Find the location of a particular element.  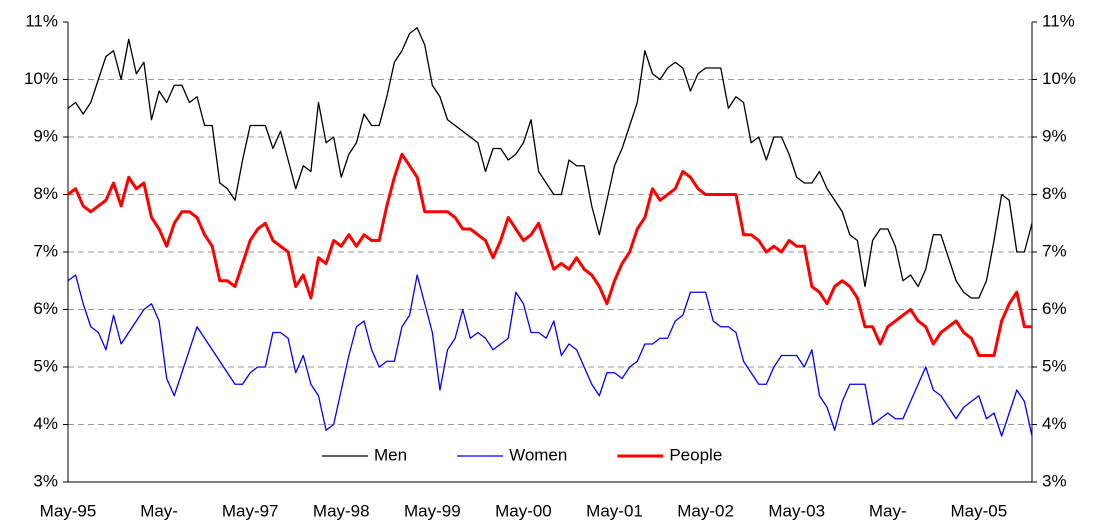

y-tick-label: 3% is located at coordinates (45, 480).